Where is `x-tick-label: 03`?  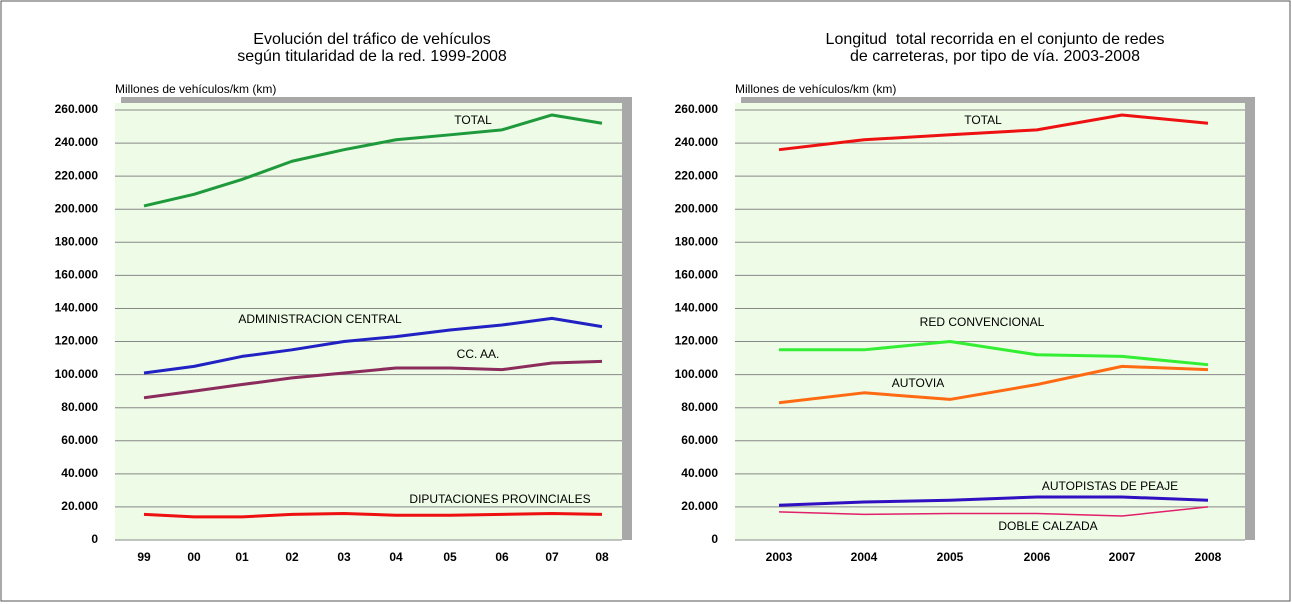 x-tick-label: 03 is located at coordinates (344, 557).